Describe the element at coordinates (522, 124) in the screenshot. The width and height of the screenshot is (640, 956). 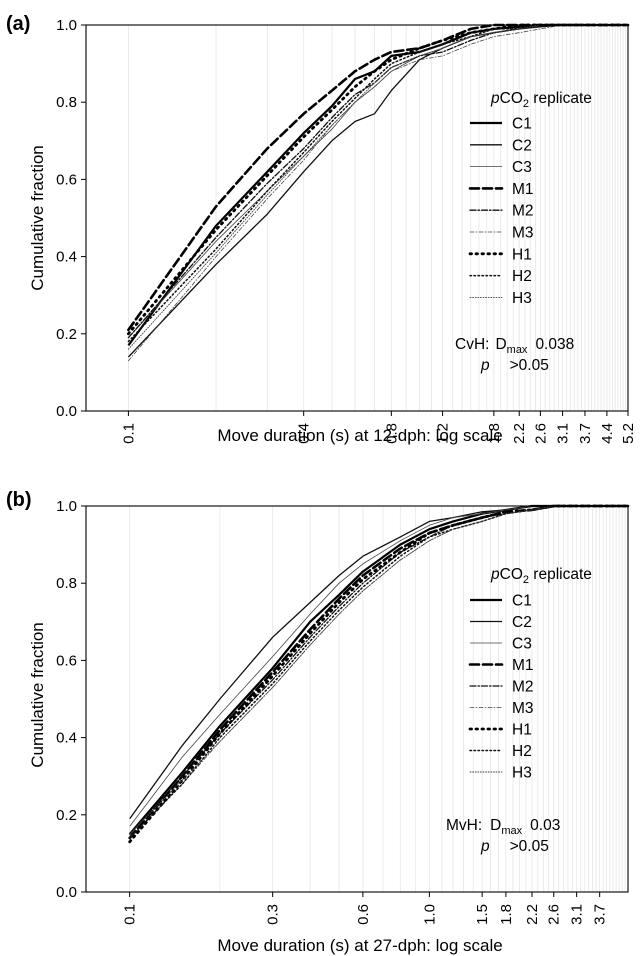
I see `panel-a-legend-label-c1: C1` at that location.